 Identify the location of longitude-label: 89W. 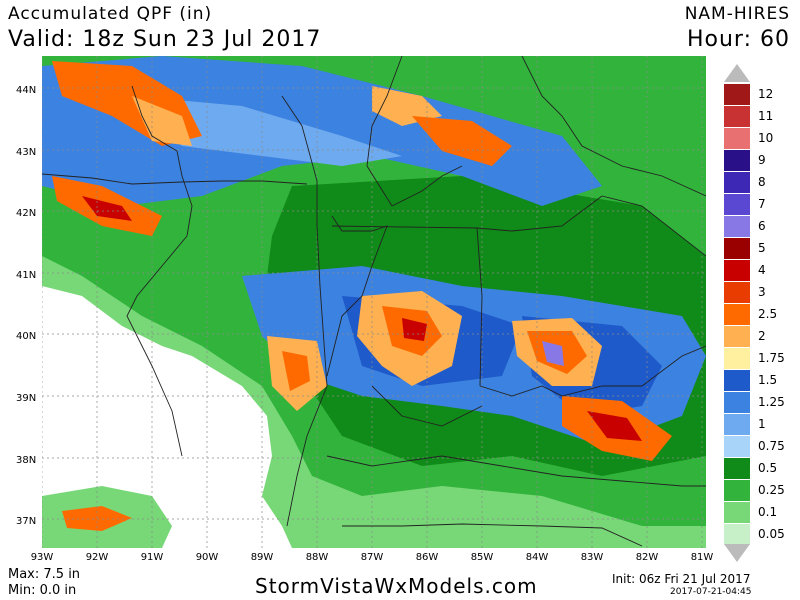
(262, 557).